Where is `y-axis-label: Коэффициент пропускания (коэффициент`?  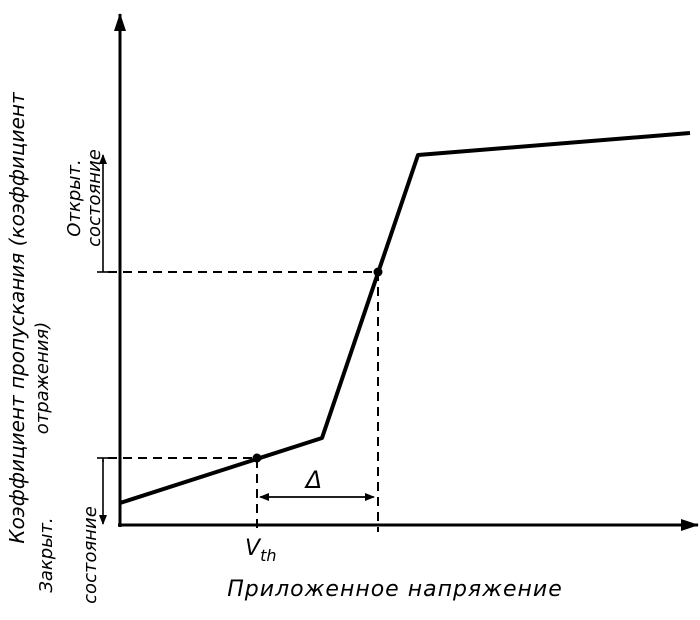 y-axis-label: Коэффициент пропускания (коэффициент is located at coordinates (17, 317).